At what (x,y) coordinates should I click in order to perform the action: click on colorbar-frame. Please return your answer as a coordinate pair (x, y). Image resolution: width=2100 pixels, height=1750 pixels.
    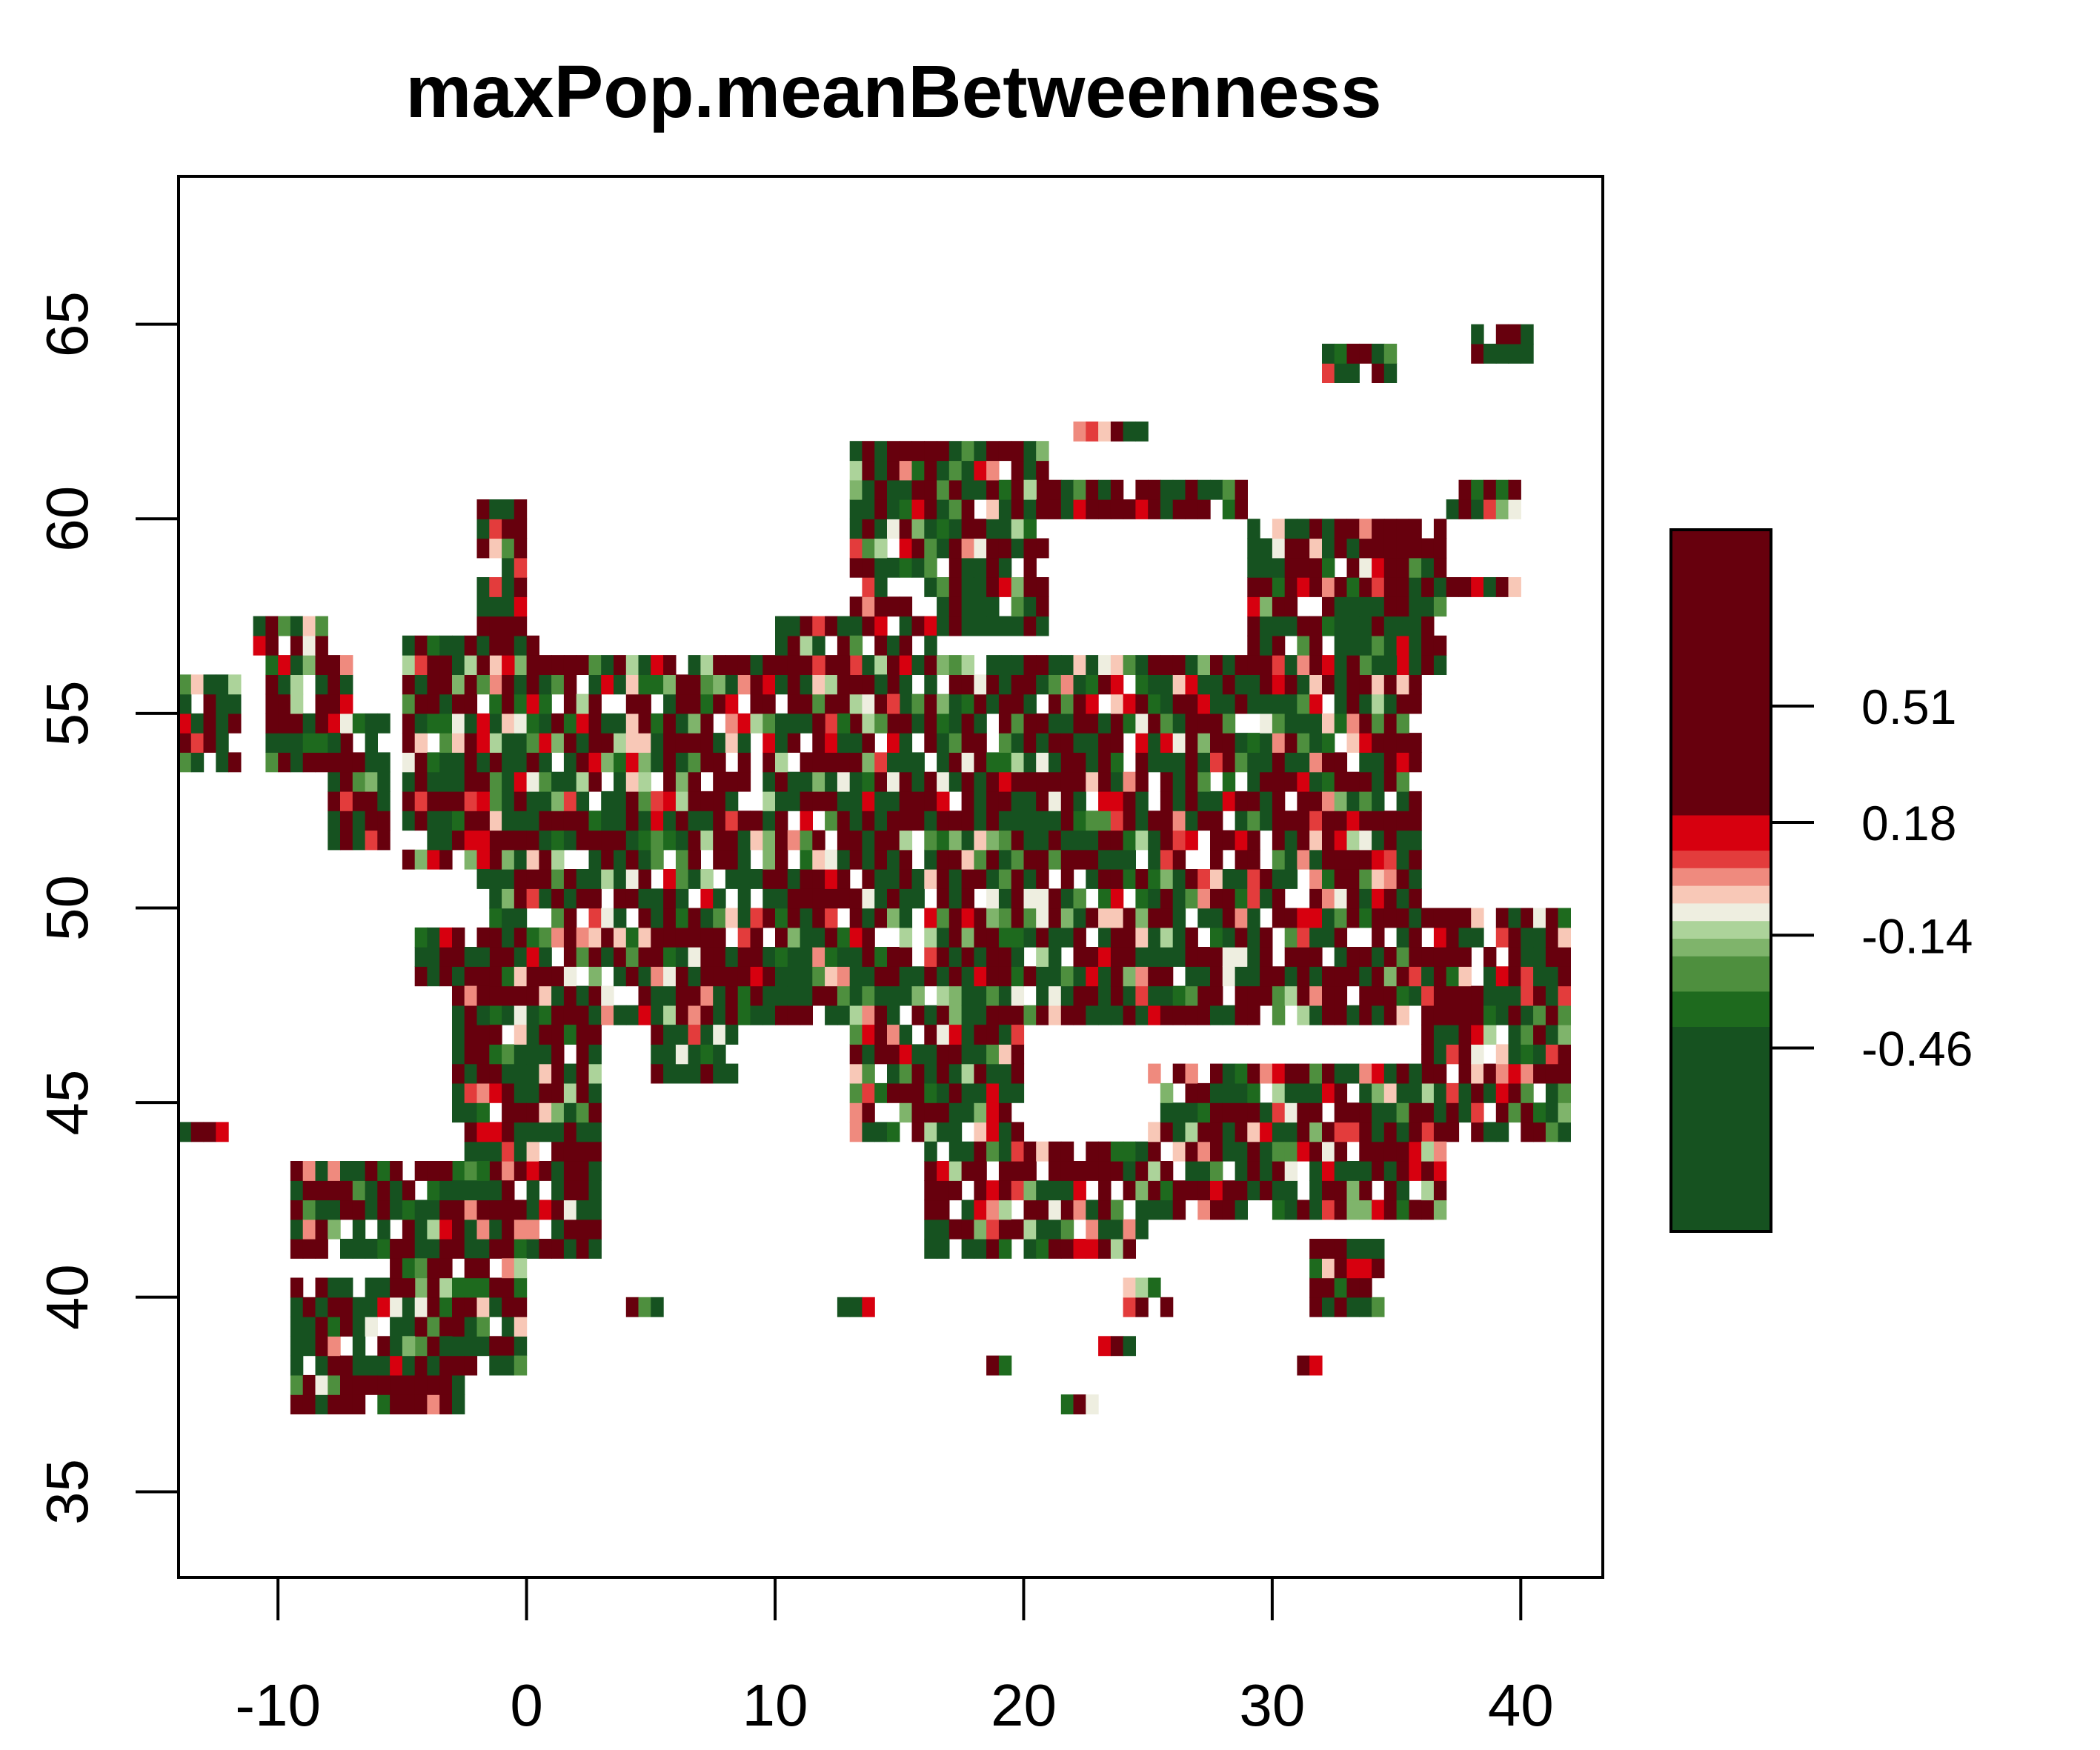
    Looking at the image, I should click on (1721, 880).